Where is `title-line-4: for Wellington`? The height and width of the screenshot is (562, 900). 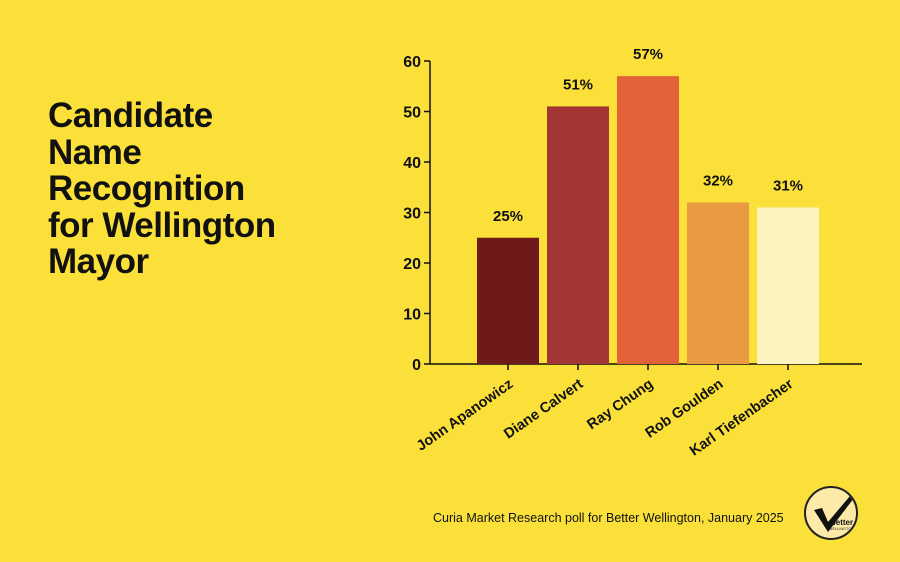 title-line-4: for Wellington is located at coordinates (162, 225).